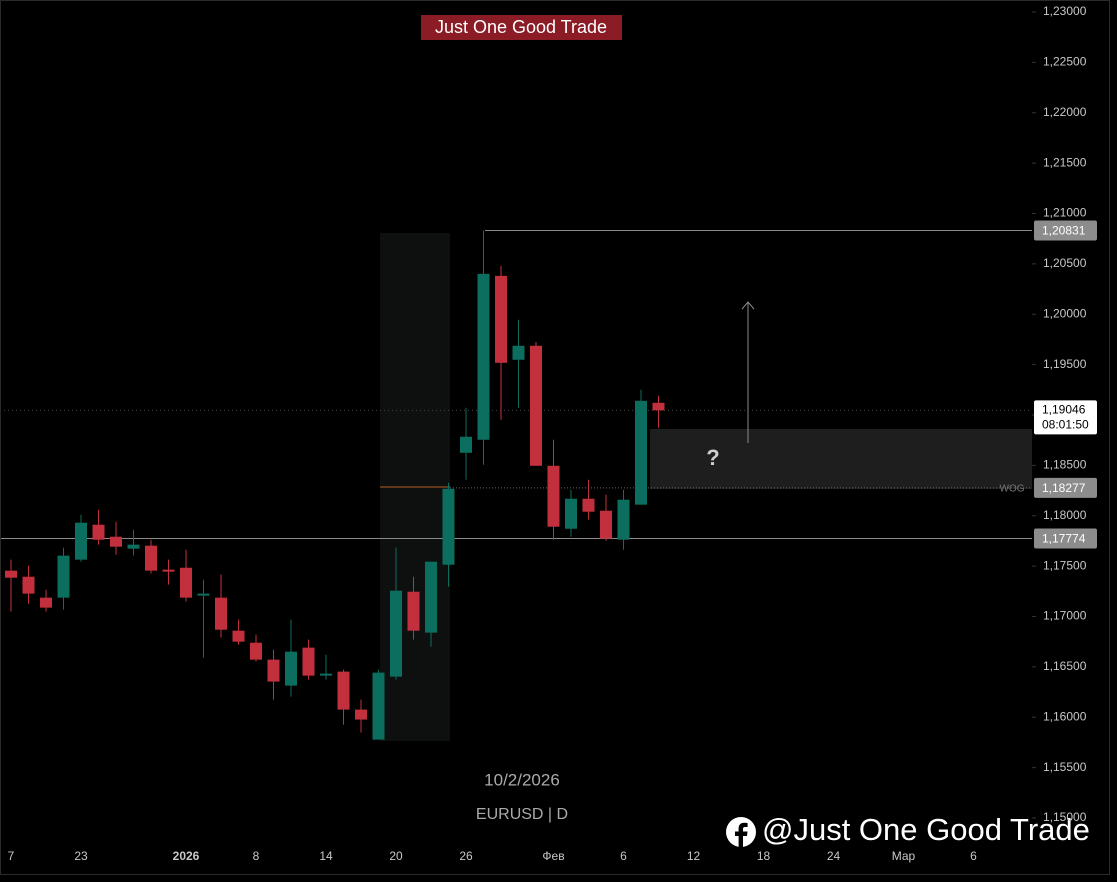 Image resolution: width=1117 pixels, height=882 pixels. Describe the element at coordinates (1065, 62) in the screenshot. I see `y-tick-label: 1,22500` at that location.